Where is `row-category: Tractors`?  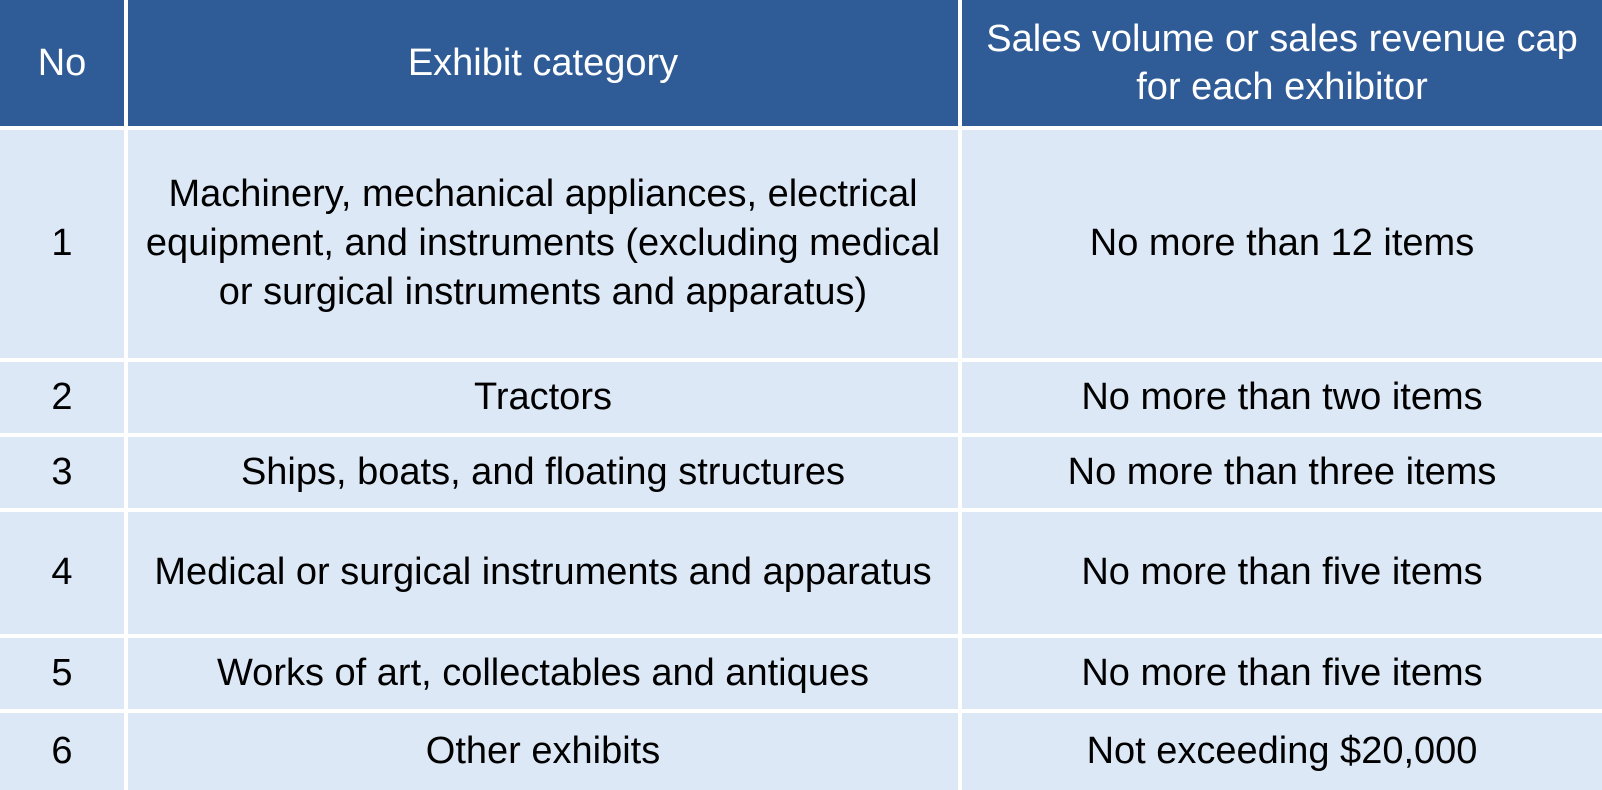 row-category: Tractors is located at coordinates (545, 399).